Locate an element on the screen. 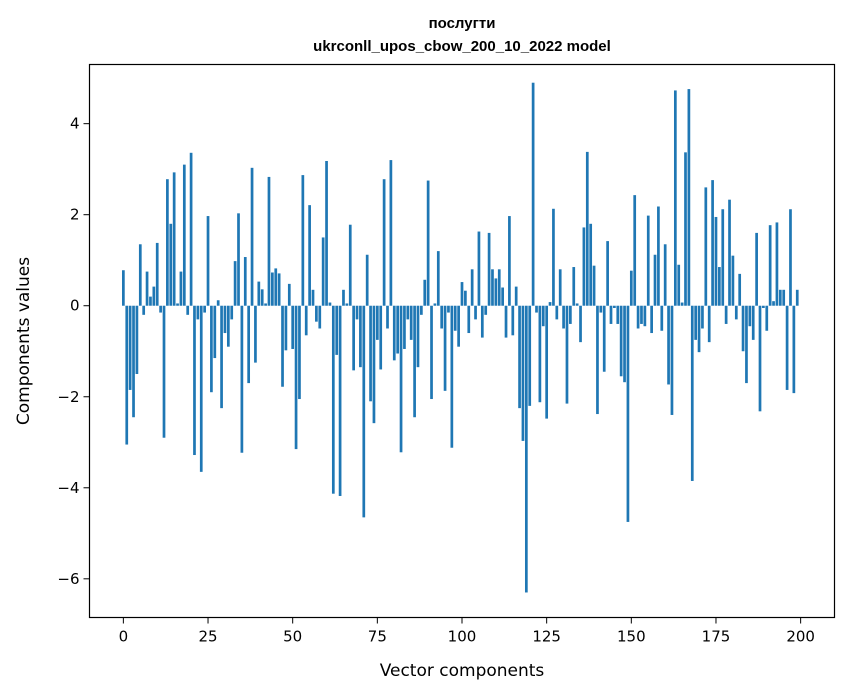 The image size is (847, 696). y-tick-label: 2 is located at coordinates (75, 215).